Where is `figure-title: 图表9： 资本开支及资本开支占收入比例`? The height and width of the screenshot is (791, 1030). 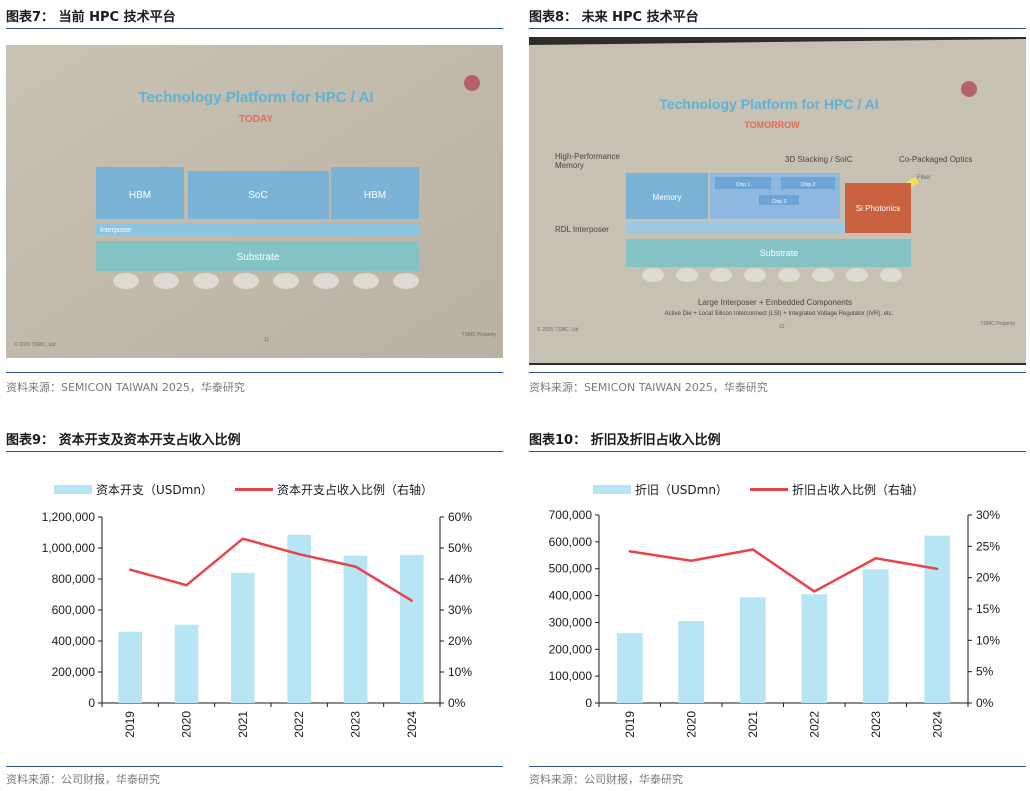 figure-title: 图表9： 资本开支及资本开支占收入比例 is located at coordinates (123, 440).